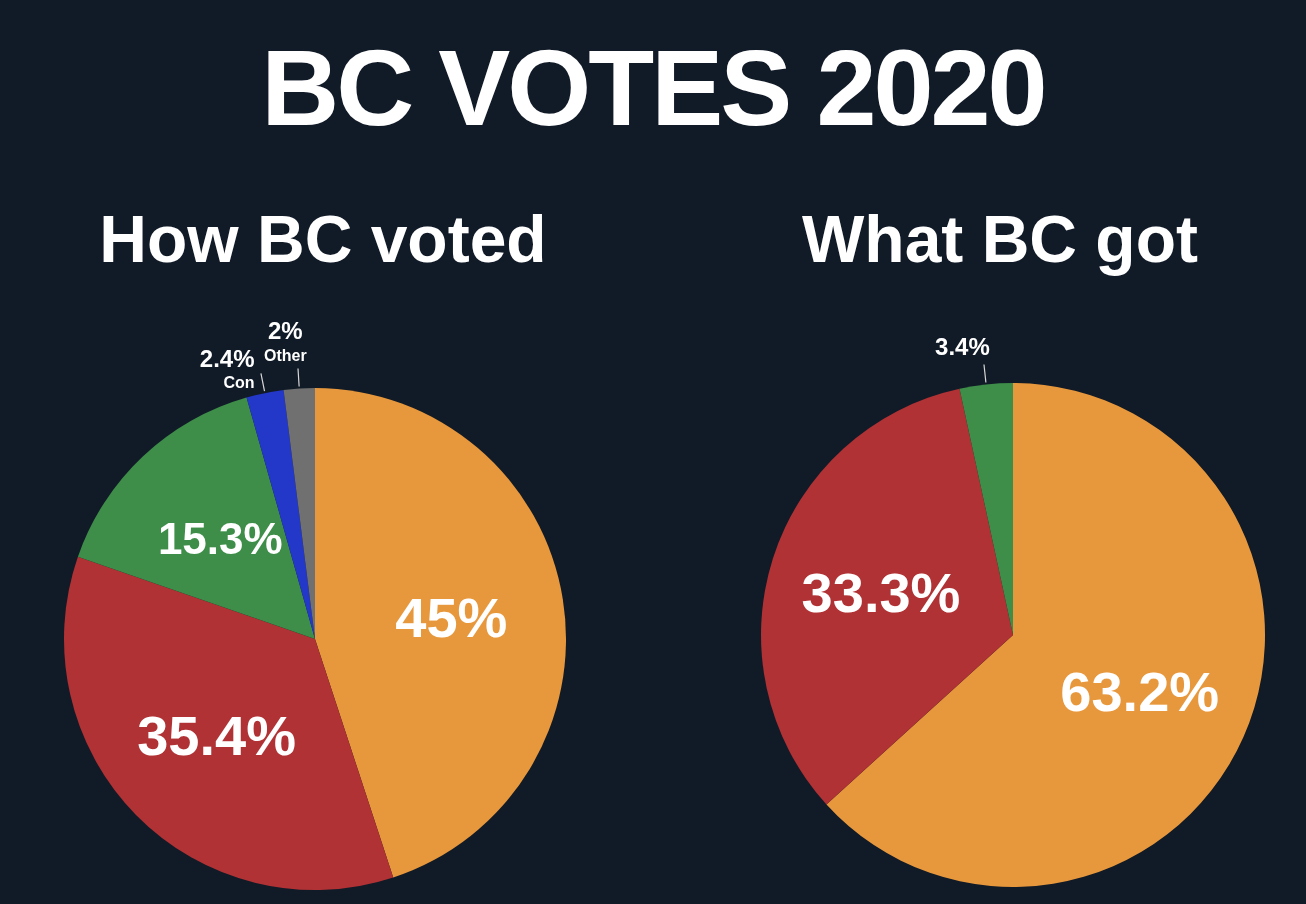  What do you see at coordinates (216, 736) in the screenshot?
I see `data-label: 35.4%` at bounding box center [216, 736].